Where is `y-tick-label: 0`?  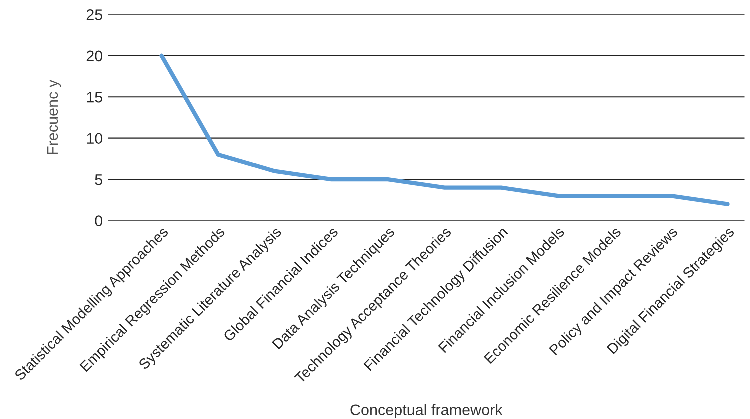 y-tick-label: 0 is located at coordinates (99, 221).